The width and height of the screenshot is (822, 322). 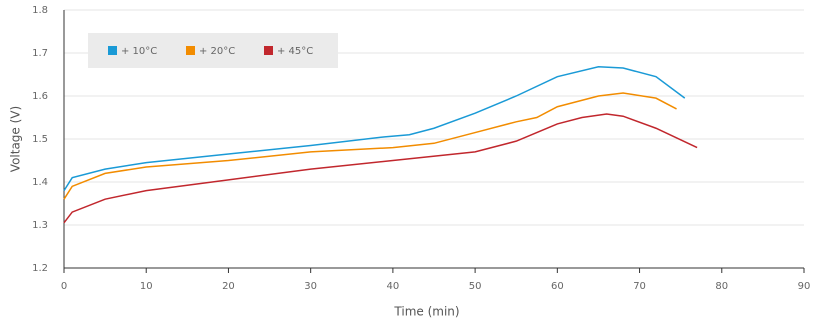 What do you see at coordinates (804, 286) in the screenshot?
I see `x-tick-label: 90` at bounding box center [804, 286].